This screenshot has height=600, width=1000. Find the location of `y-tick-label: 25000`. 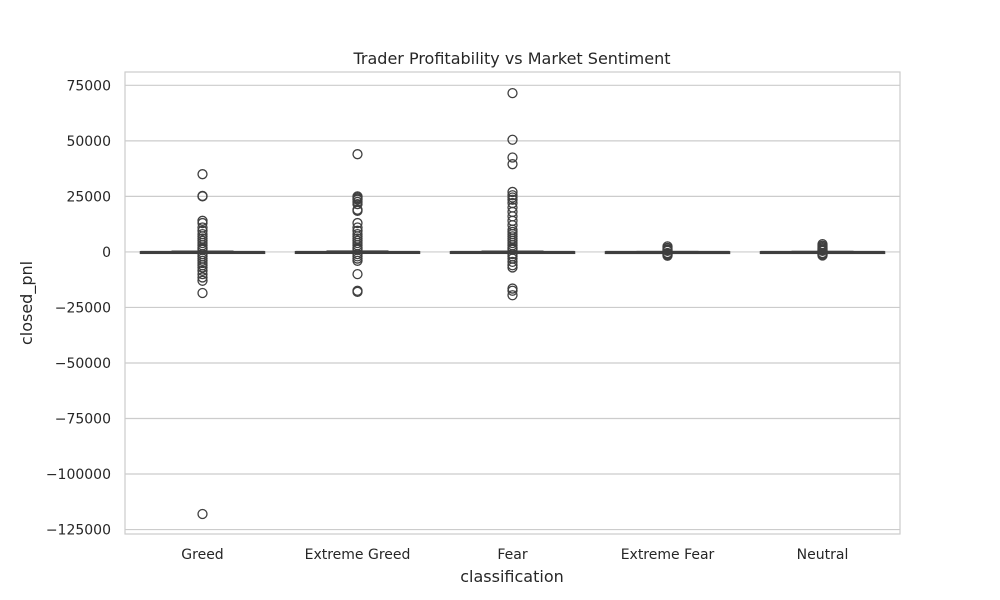

y-tick-label: 25000 is located at coordinates (88, 197).